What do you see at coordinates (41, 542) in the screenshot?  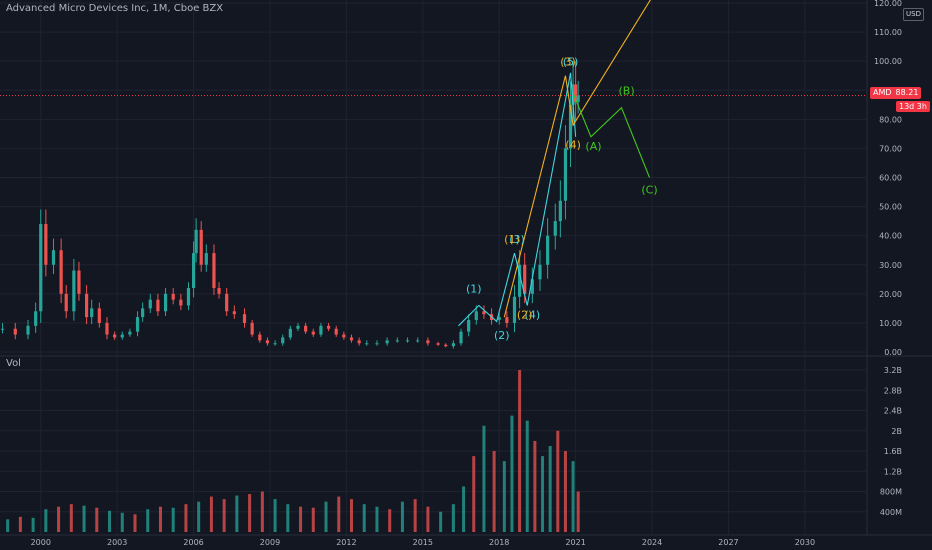 I see `time-tick-label: 2000` at bounding box center [41, 542].